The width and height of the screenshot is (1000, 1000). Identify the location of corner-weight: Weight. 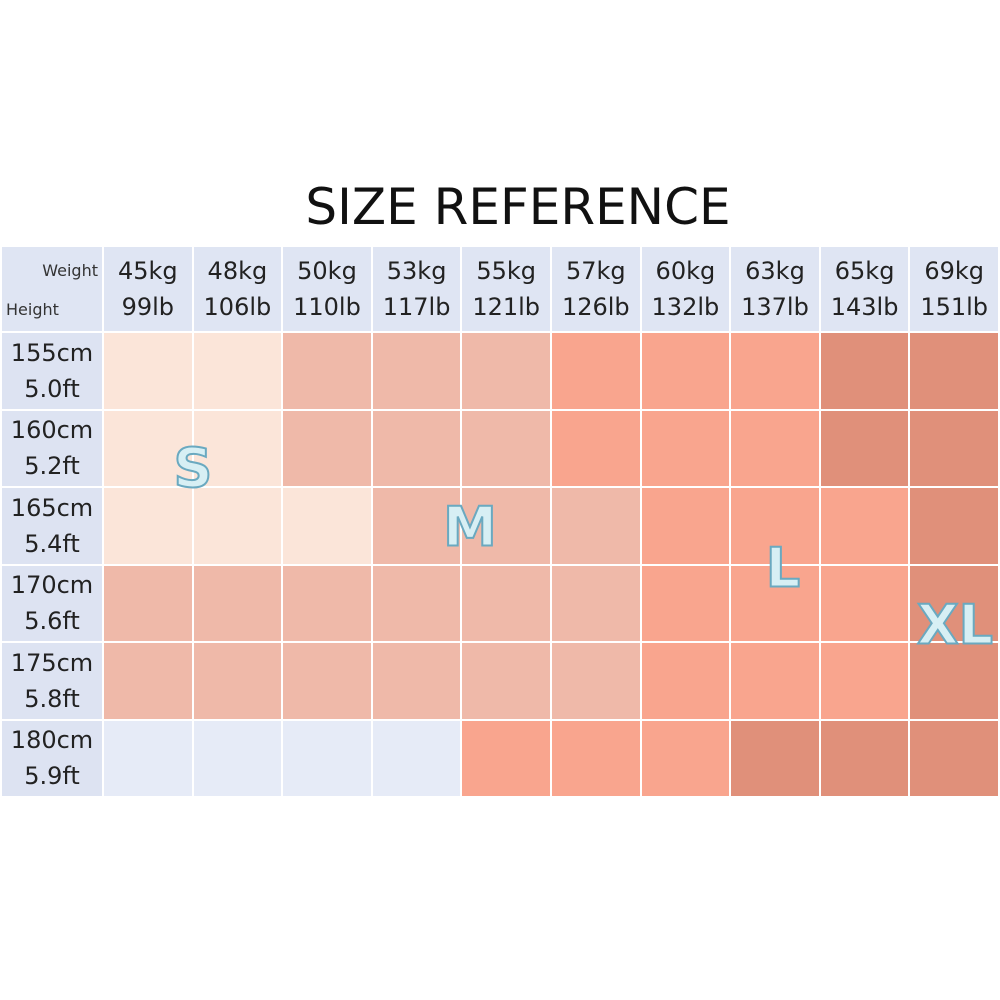
(70, 270).